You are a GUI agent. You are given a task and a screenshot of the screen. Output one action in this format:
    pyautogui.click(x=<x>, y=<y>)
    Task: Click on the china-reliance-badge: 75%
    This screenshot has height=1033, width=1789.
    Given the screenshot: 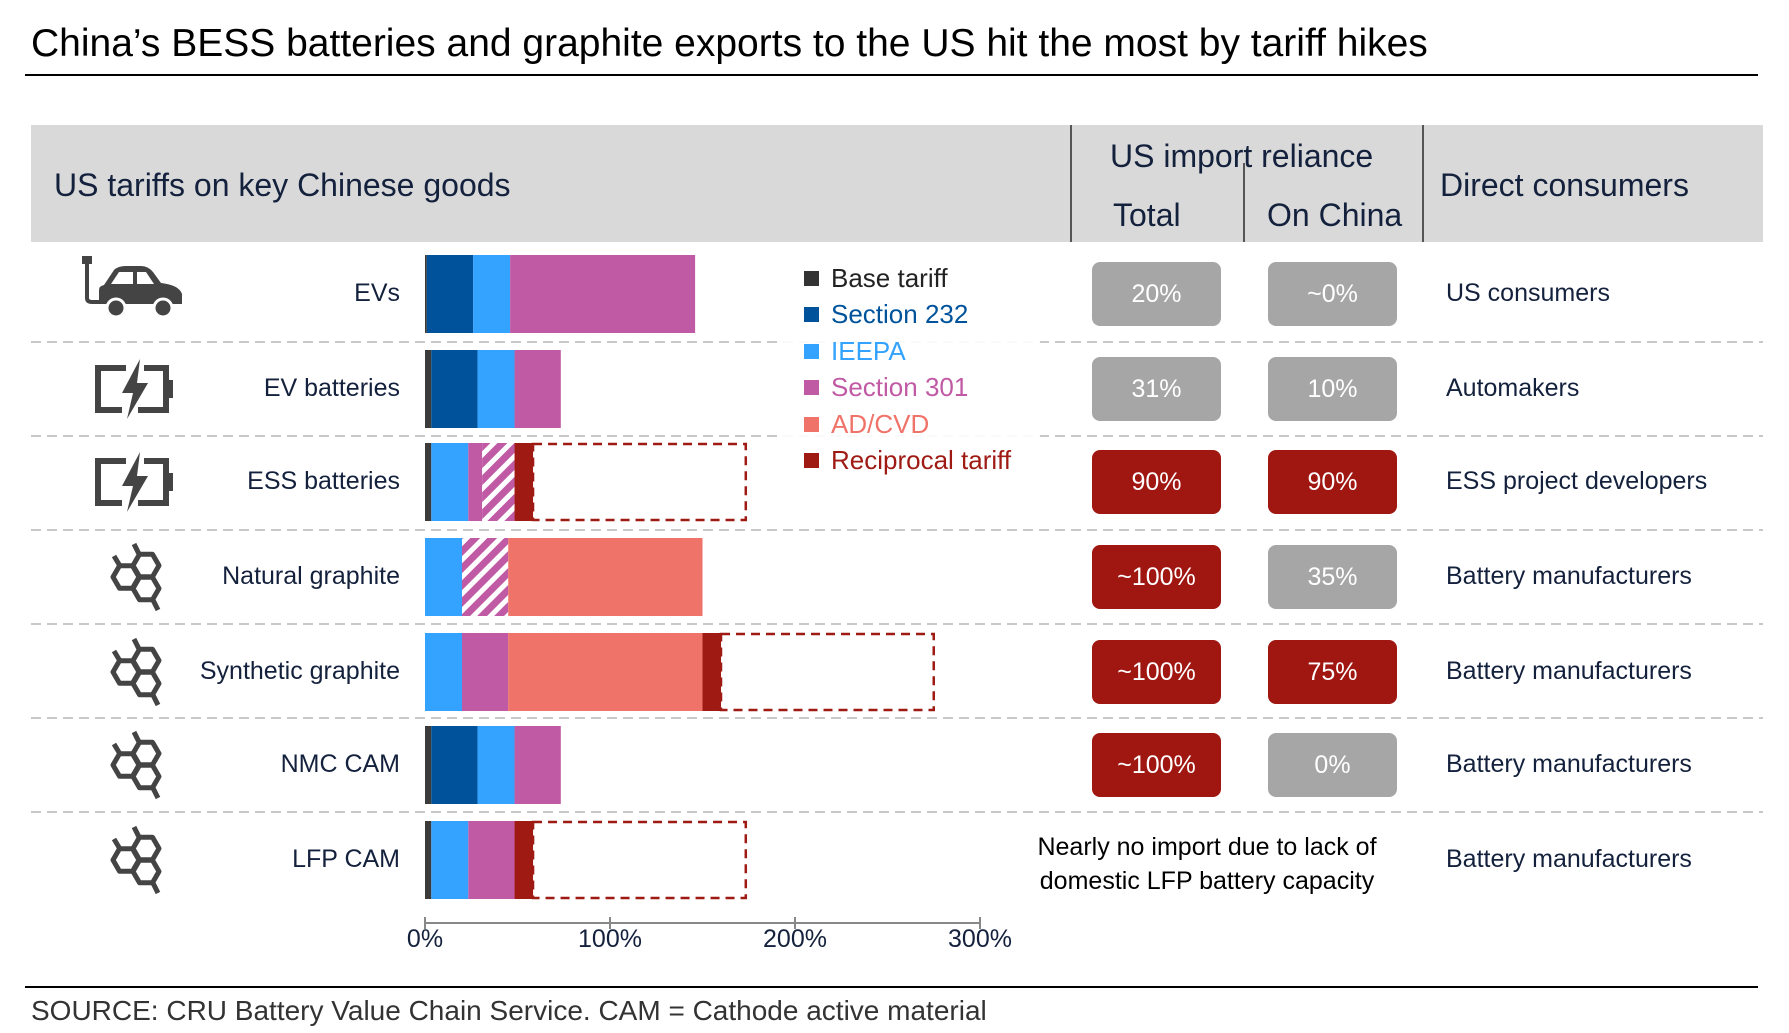 What is the action you would take?
    pyautogui.click(x=1332, y=672)
    